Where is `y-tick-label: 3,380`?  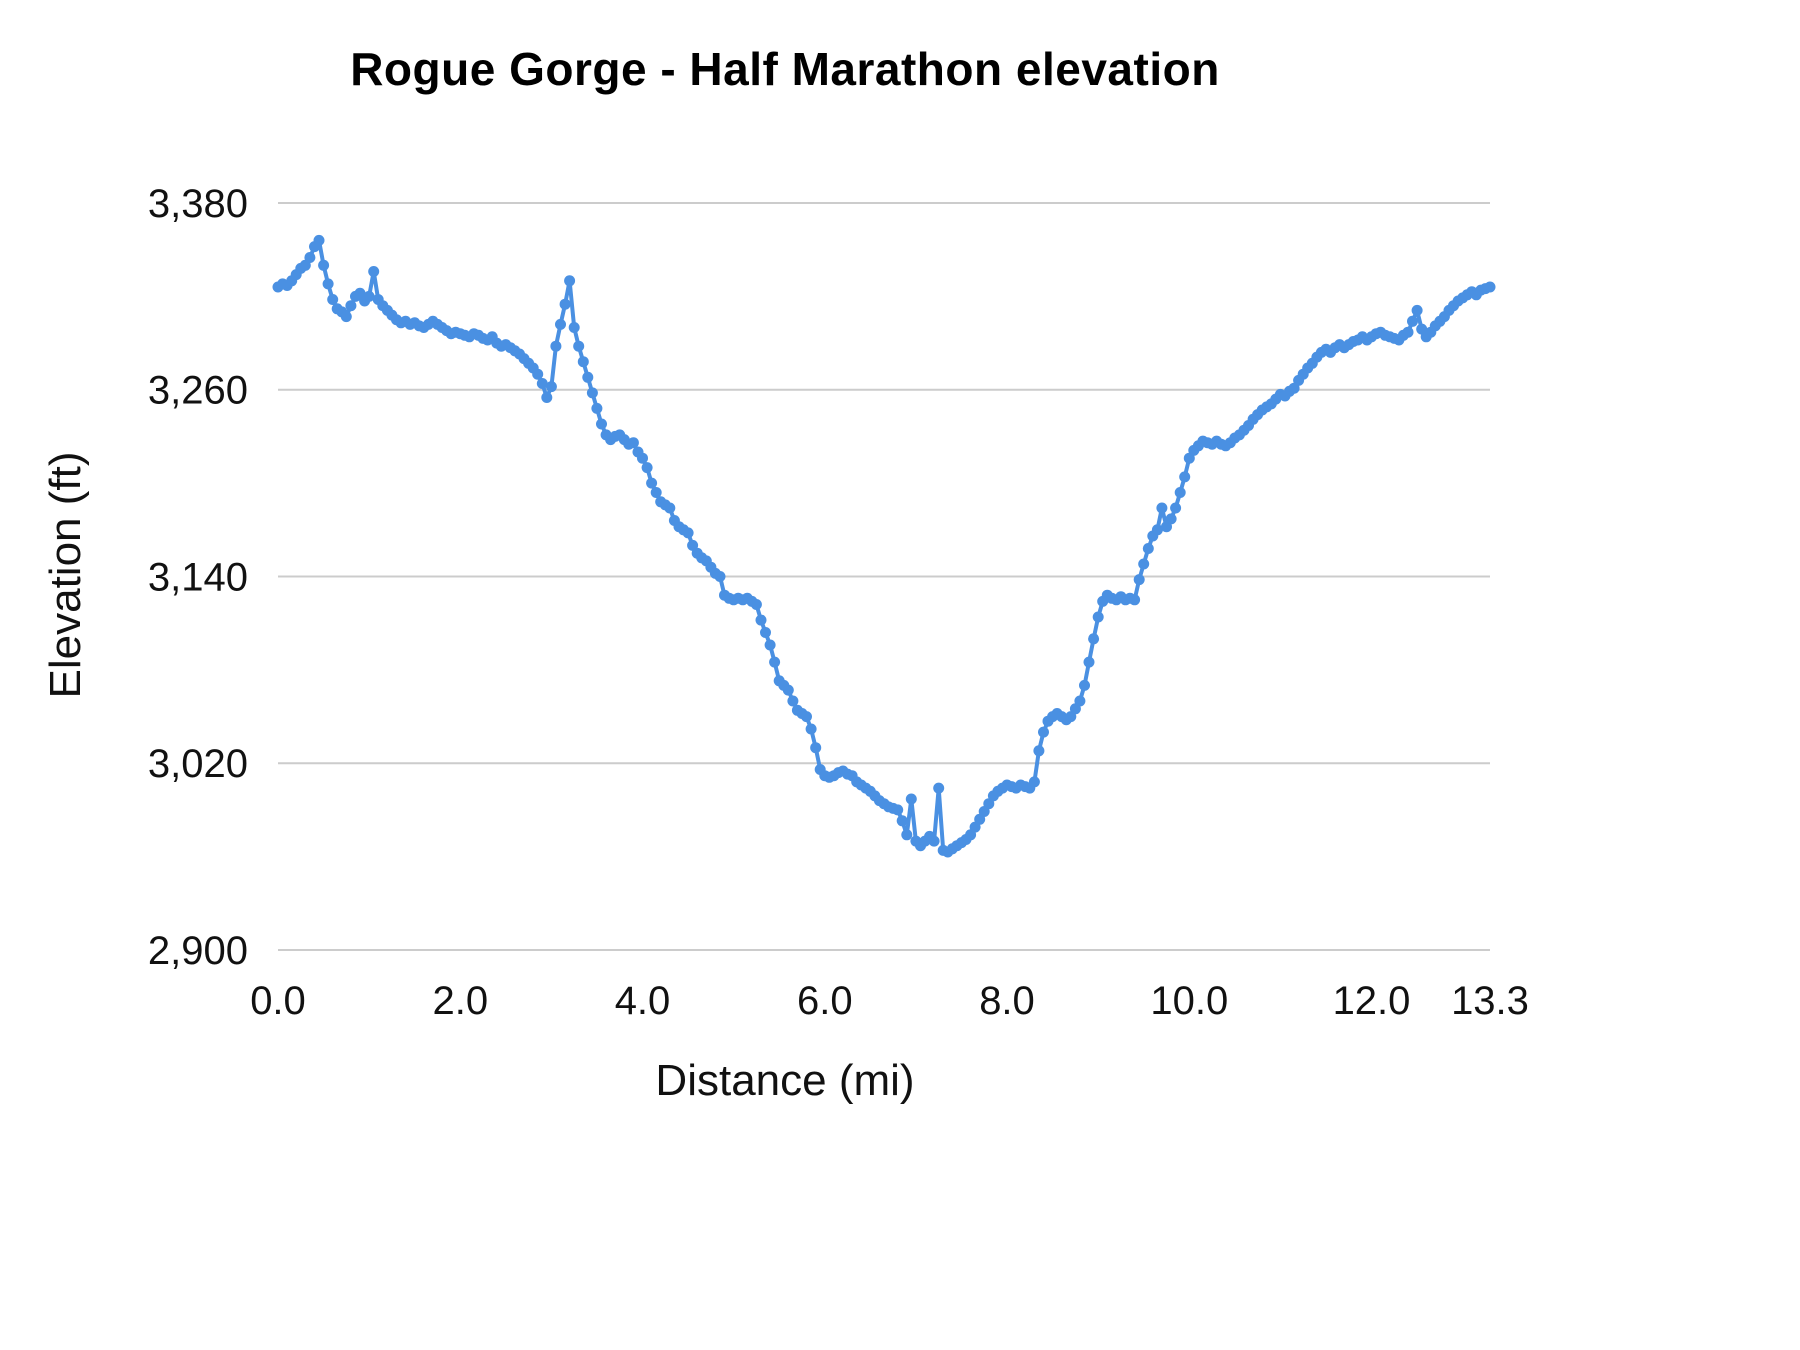
y-tick-label: 3,380 is located at coordinates (198, 204).